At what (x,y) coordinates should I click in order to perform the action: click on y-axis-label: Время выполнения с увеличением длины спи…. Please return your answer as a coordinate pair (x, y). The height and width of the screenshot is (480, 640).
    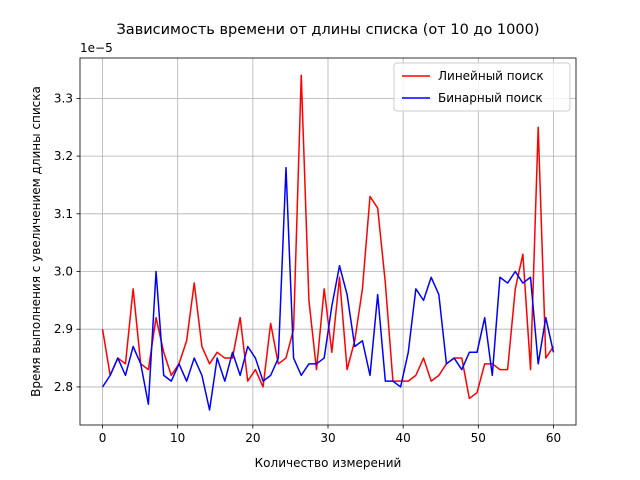
    Looking at the image, I should click on (36, 241).